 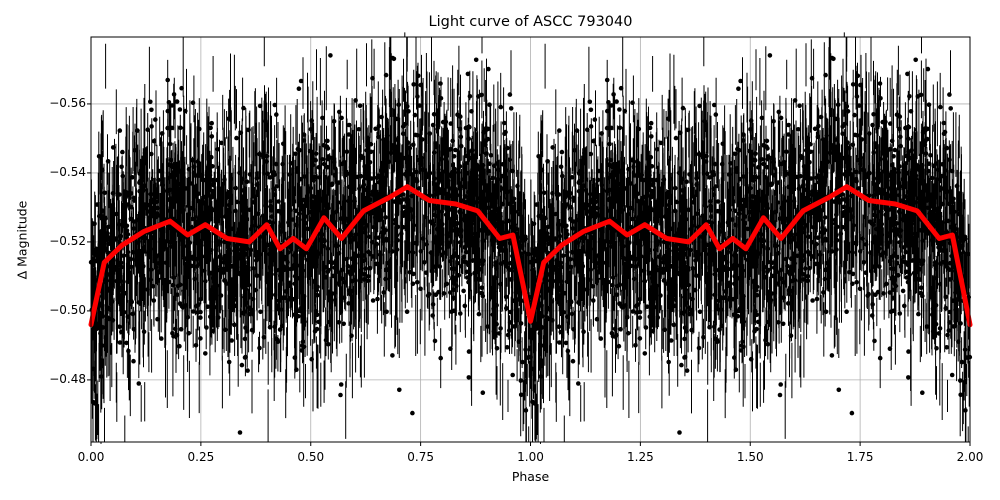 I want to click on x-tick-label: 0.75, so click(x=420, y=457).